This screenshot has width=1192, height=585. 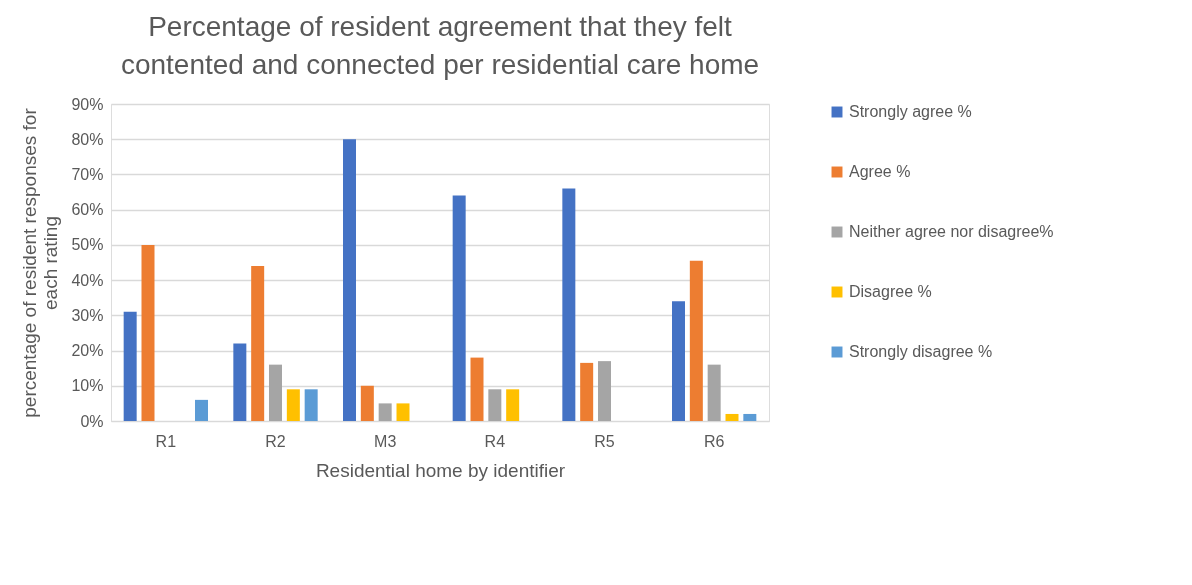 I want to click on y-tick-label: 0%, so click(x=92, y=421).